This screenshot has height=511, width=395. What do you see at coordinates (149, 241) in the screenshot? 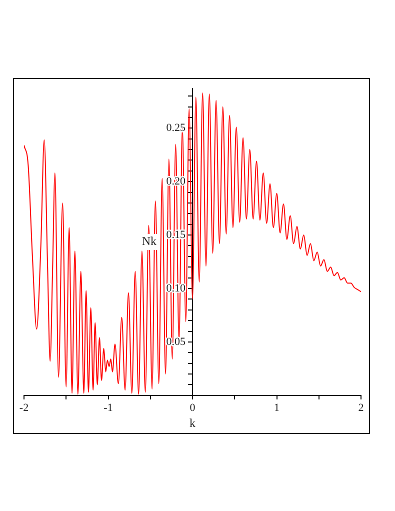
I see `y-axis-title: Nk` at bounding box center [149, 241].